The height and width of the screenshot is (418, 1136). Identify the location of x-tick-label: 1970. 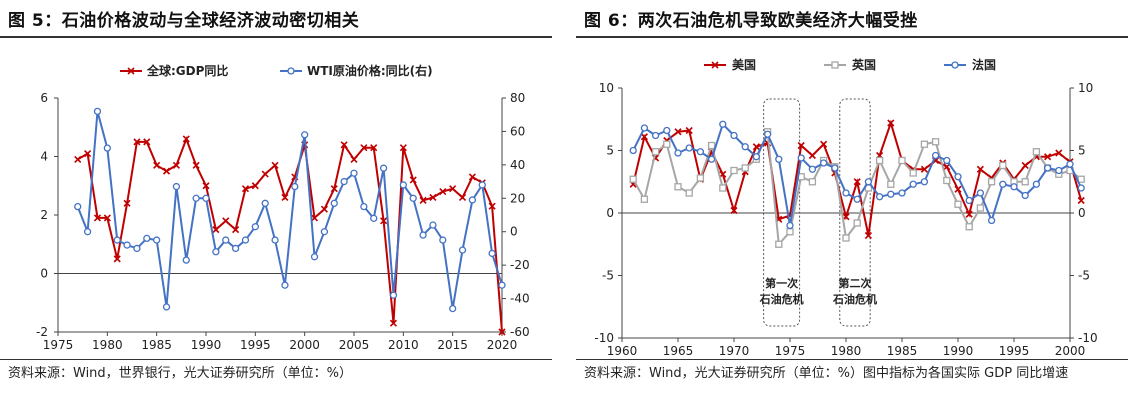
(734, 351).